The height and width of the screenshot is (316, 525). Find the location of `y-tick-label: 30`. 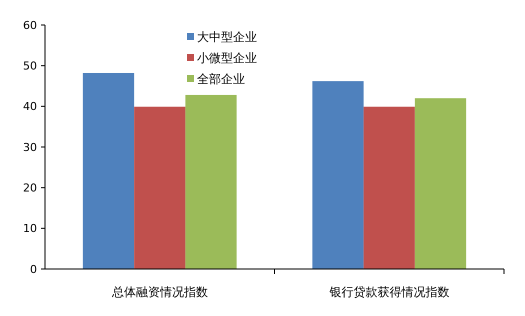

y-tick-label: 30 is located at coordinates (30, 147).